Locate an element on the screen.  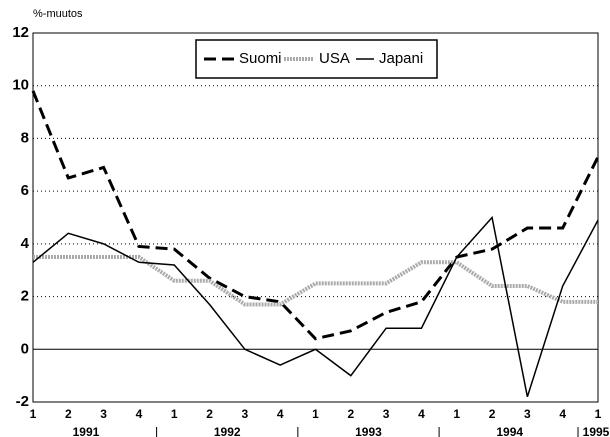
legend-box is located at coordinates (316, 59).